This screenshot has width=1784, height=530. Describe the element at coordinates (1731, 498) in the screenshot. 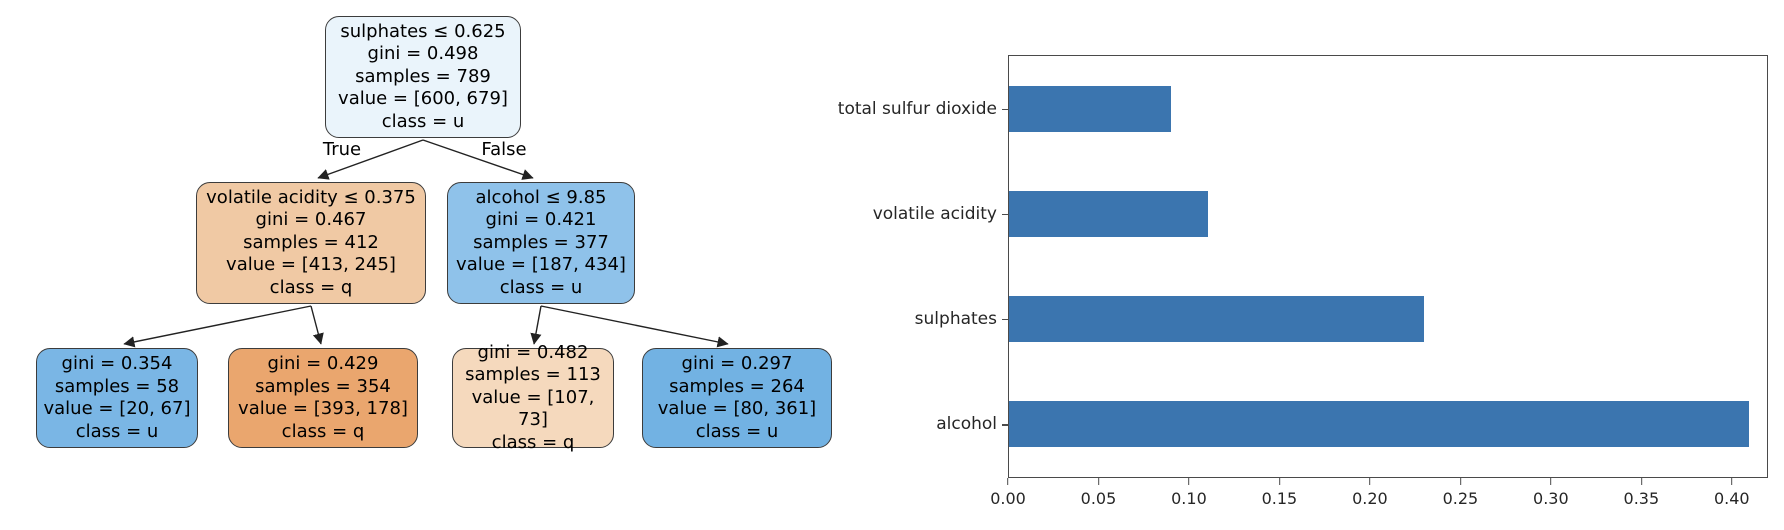

I see `x-tick-label: 0.40` at that location.